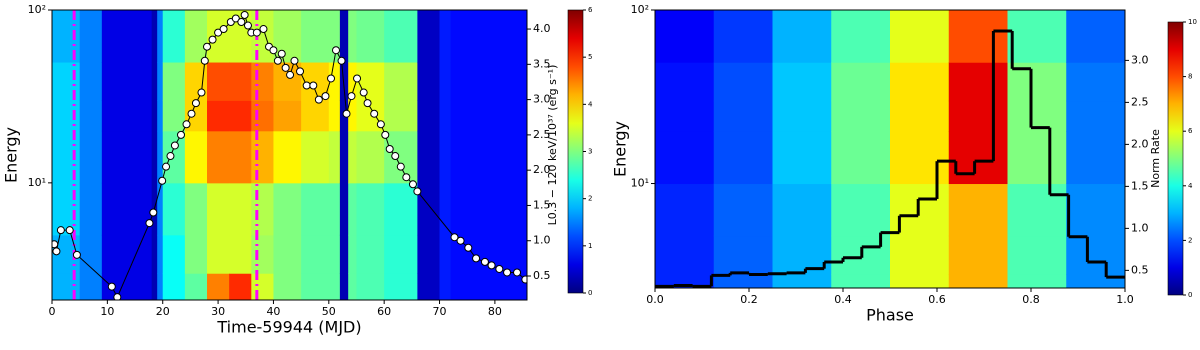  What do you see at coordinates (890, 315) in the screenshot?
I see `x-axis-label: Phase` at bounding box center [890, 315].